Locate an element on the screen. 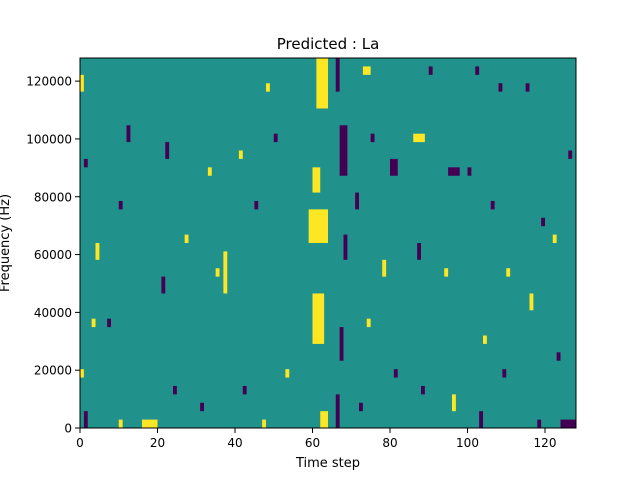 The height and width of the screenshot is (480, 640). x-axis-label: Time step is located at coordinates (327, 463).